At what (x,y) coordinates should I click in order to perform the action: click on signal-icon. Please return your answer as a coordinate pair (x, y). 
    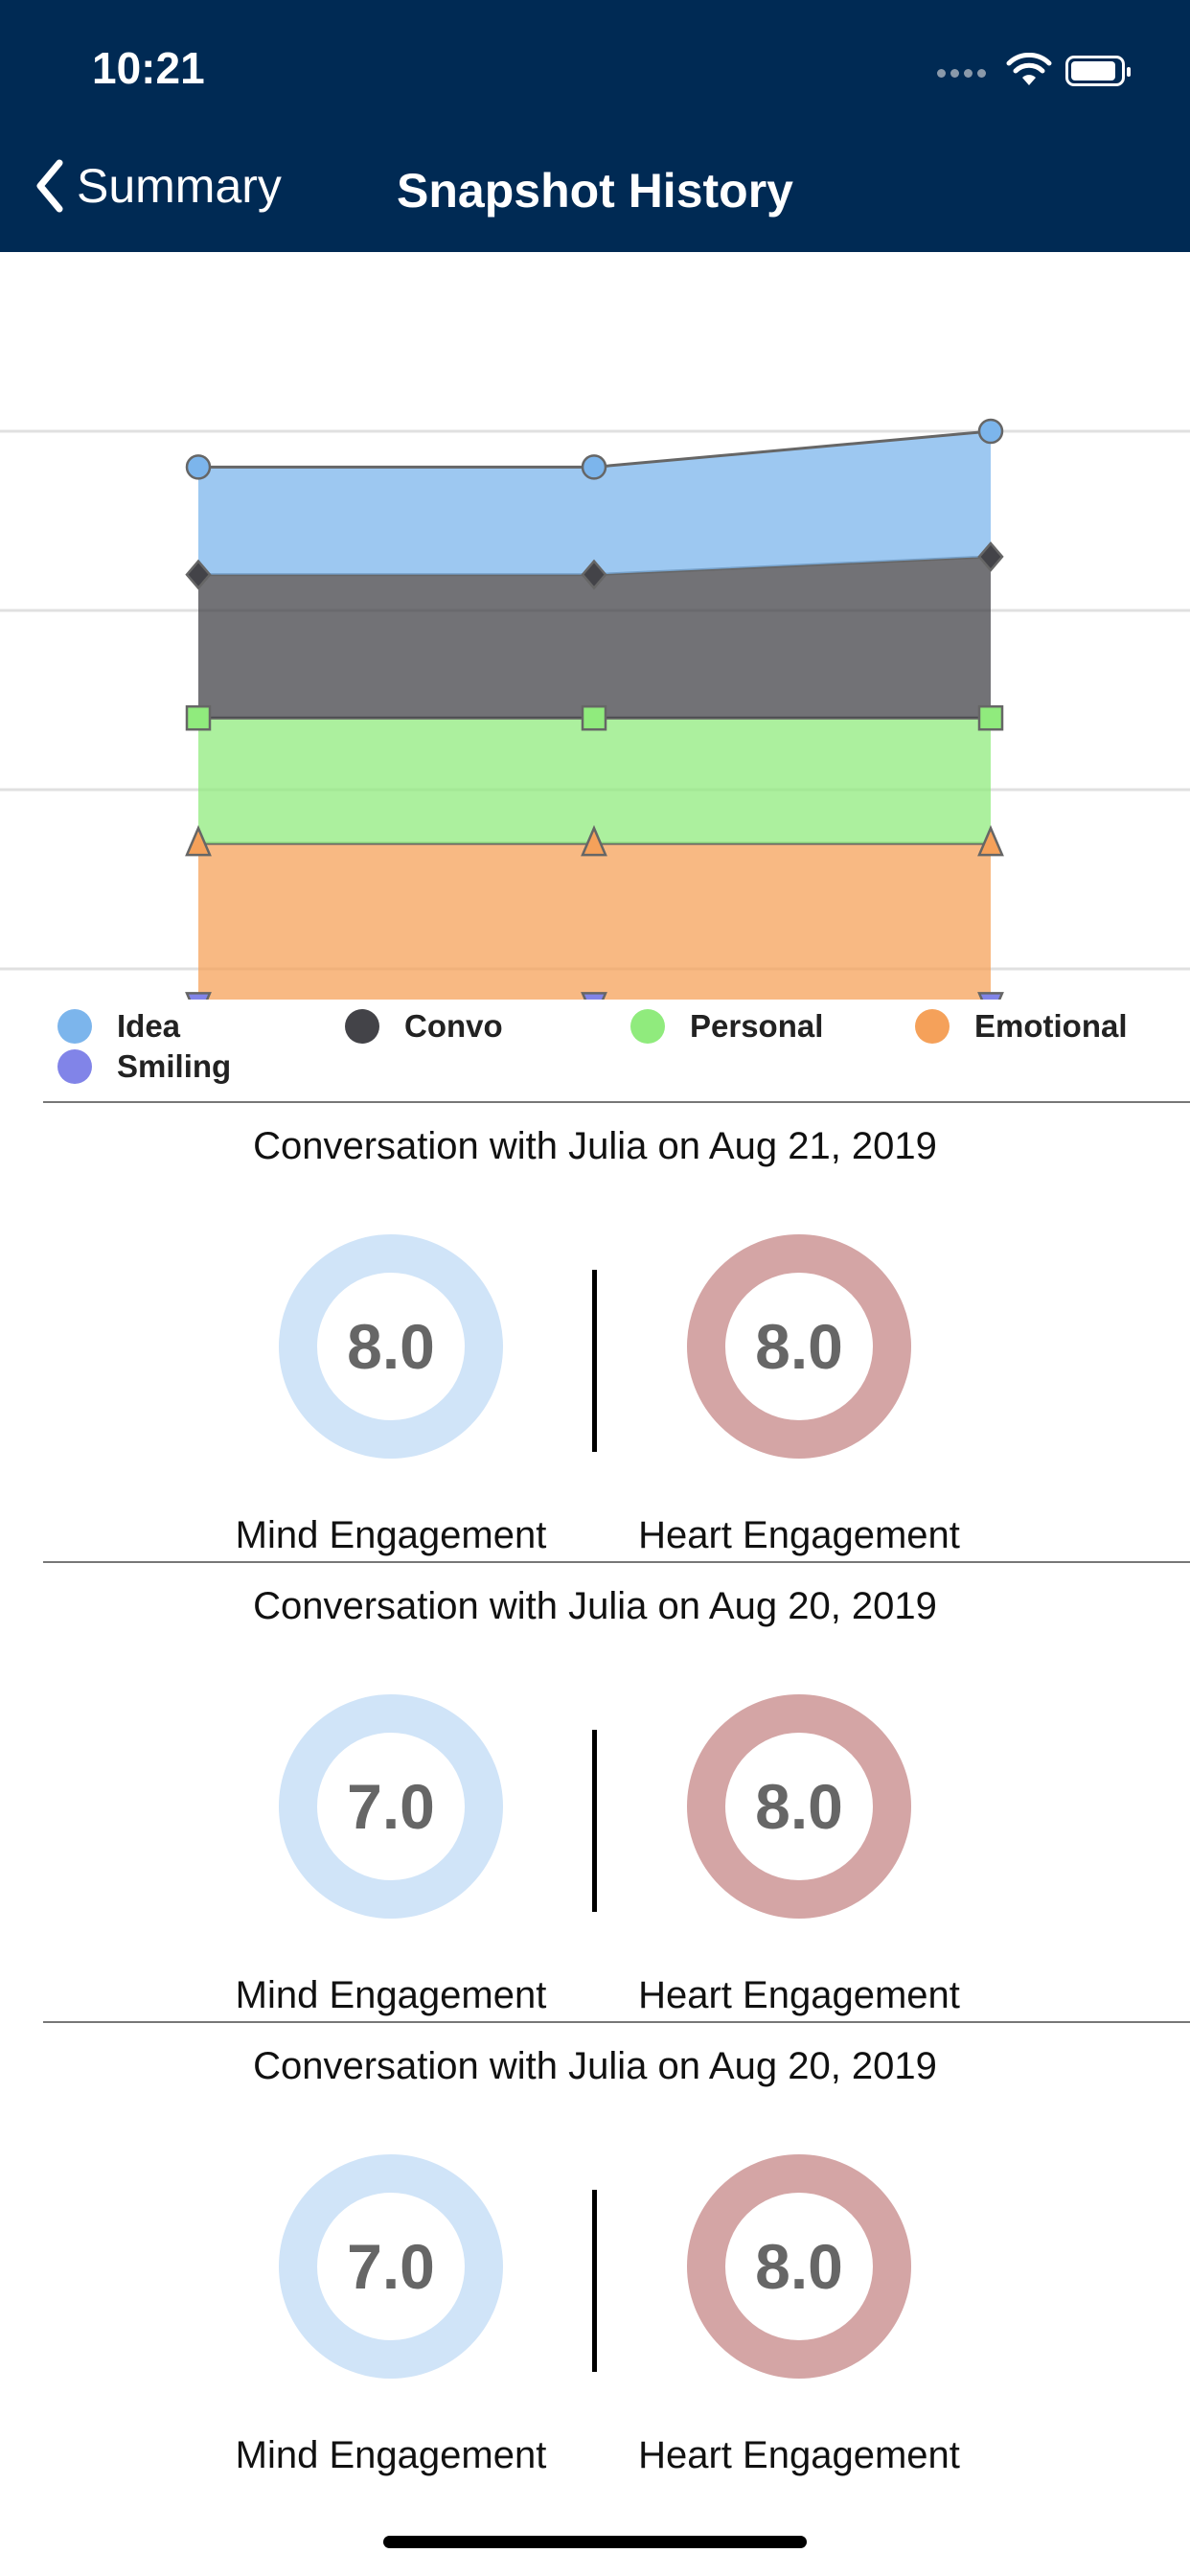
    Looking at the image, I should click on (962, 73).